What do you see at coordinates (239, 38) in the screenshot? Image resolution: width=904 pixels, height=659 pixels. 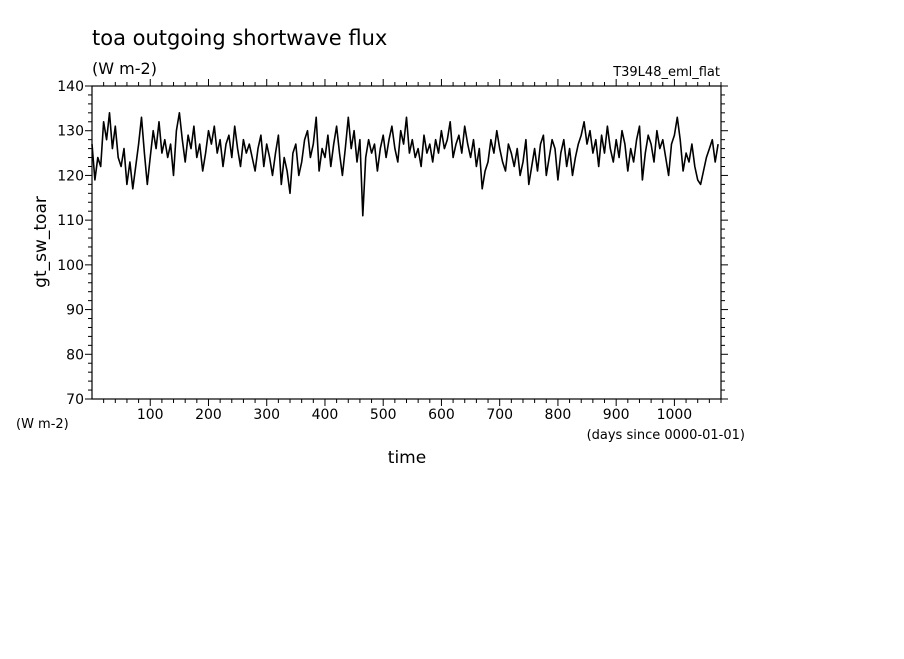 I see `chart-title: toa outgoing shortwave flux` at bounding box center [239, 38].